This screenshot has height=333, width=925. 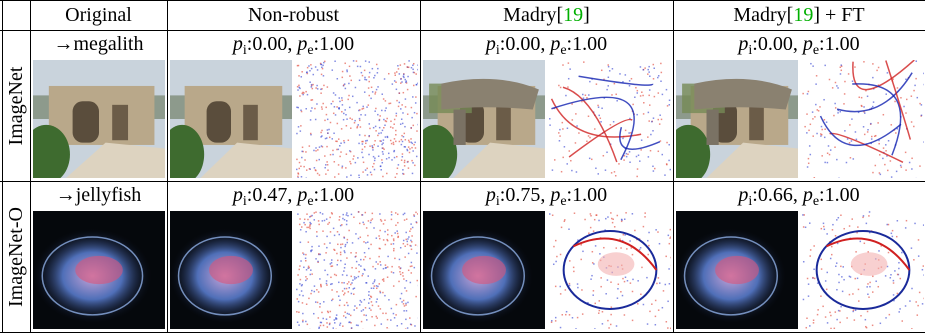 What do you see at coordinates (586, 15) in the screenshot?
I see `header-text: ]` at bounding box center [586, 15].